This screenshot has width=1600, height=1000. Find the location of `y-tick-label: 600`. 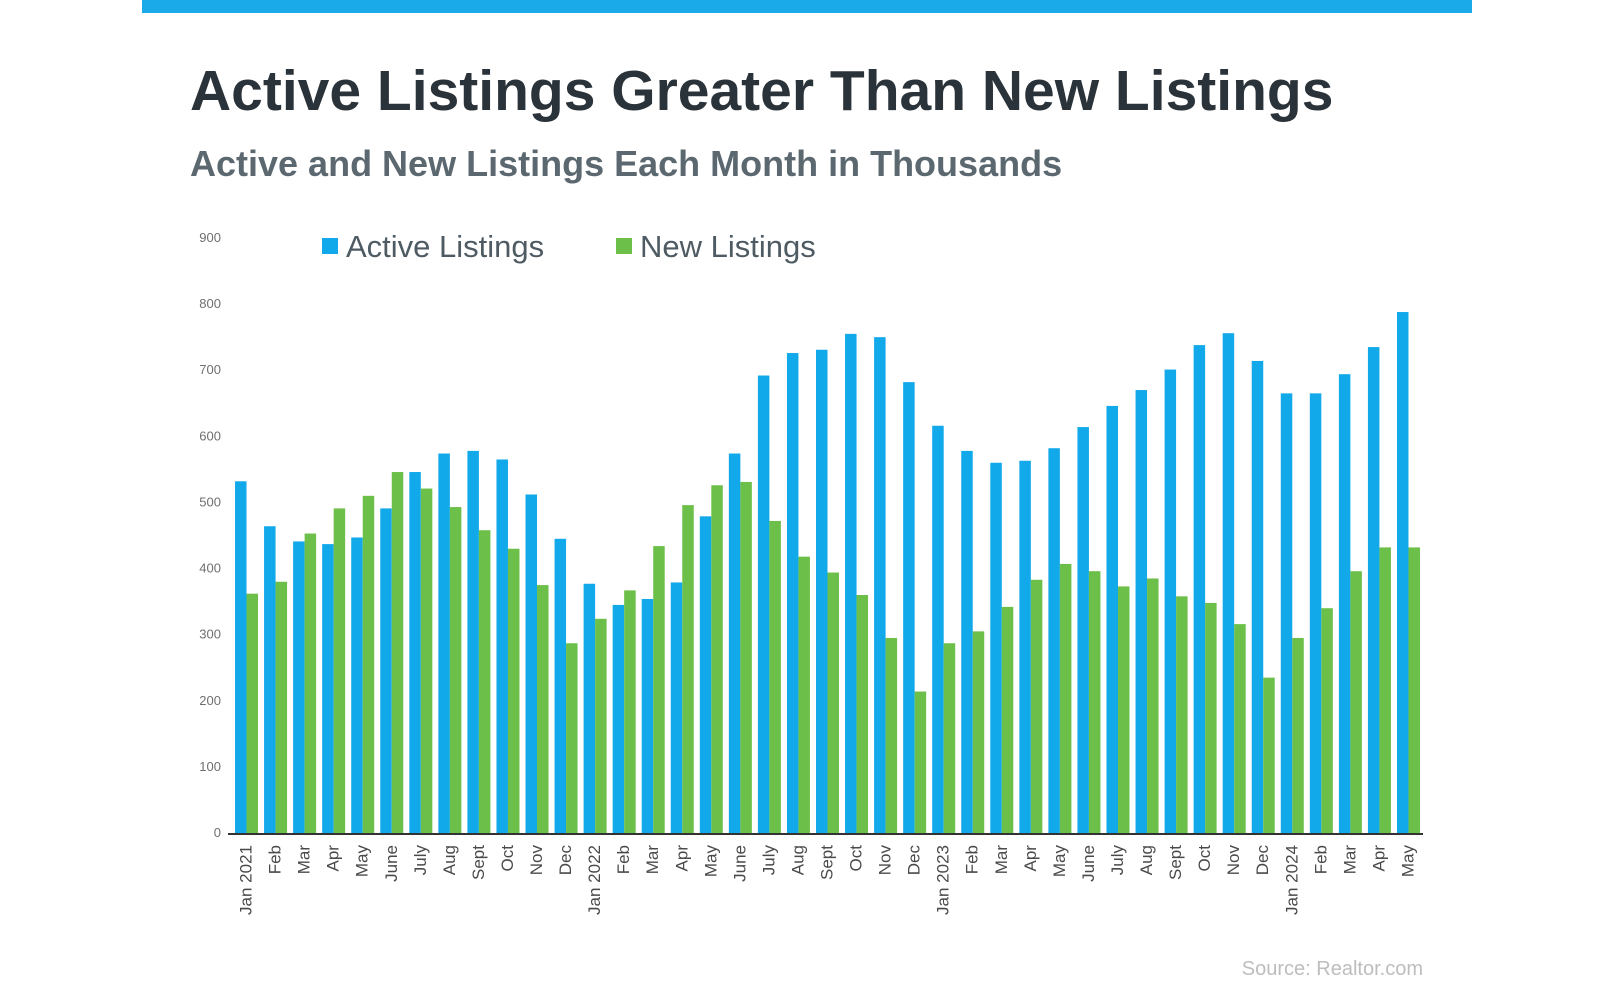

y-tick-label: 600 is located at coordinates (210, 435).